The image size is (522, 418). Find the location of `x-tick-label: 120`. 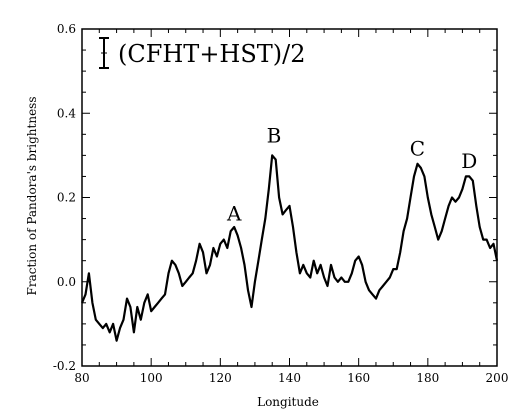

x-tick-label: 120 is located at coordinates (220, 378).